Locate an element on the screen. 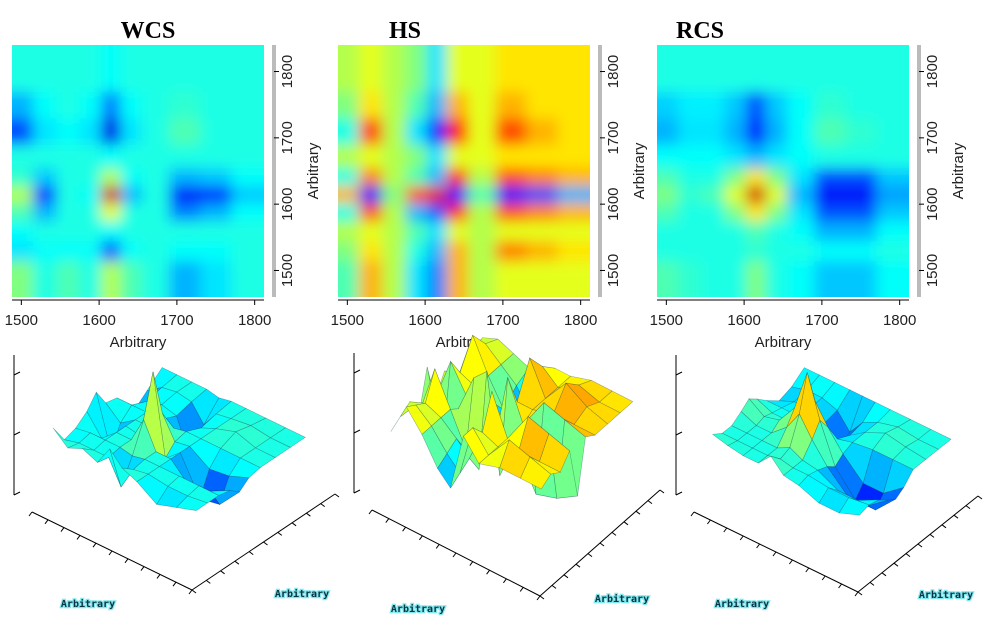 This screenshot has height=618, width=986. heatmap is located at coordinates (783, 171).